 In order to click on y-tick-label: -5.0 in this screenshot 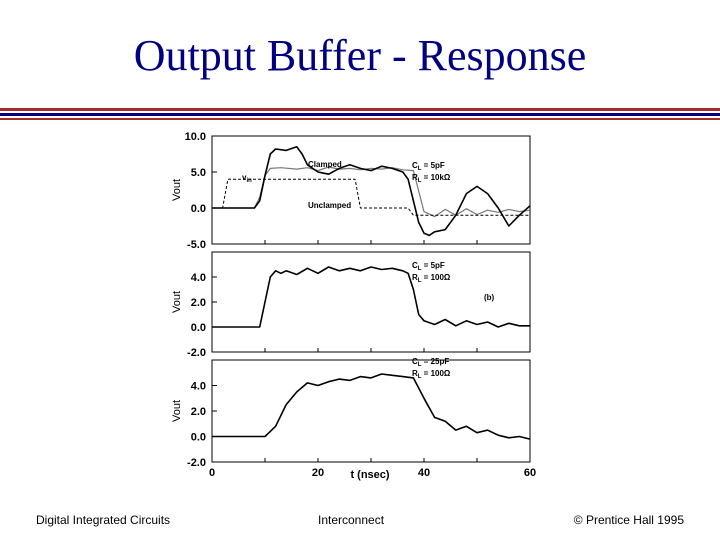, I will do `click(196, 245)`.